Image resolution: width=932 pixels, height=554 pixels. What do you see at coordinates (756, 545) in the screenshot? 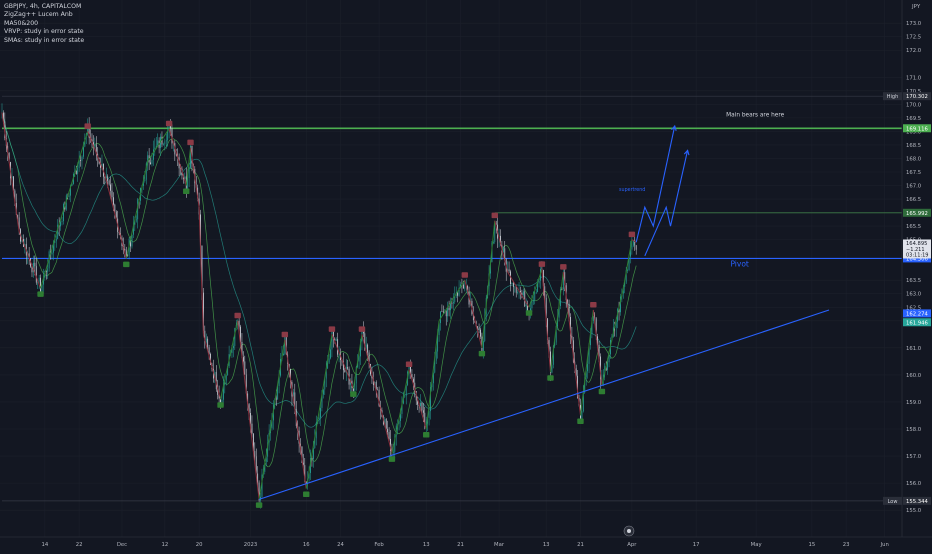
I see `time-tick-label: May` at bounding box center [756, 545].